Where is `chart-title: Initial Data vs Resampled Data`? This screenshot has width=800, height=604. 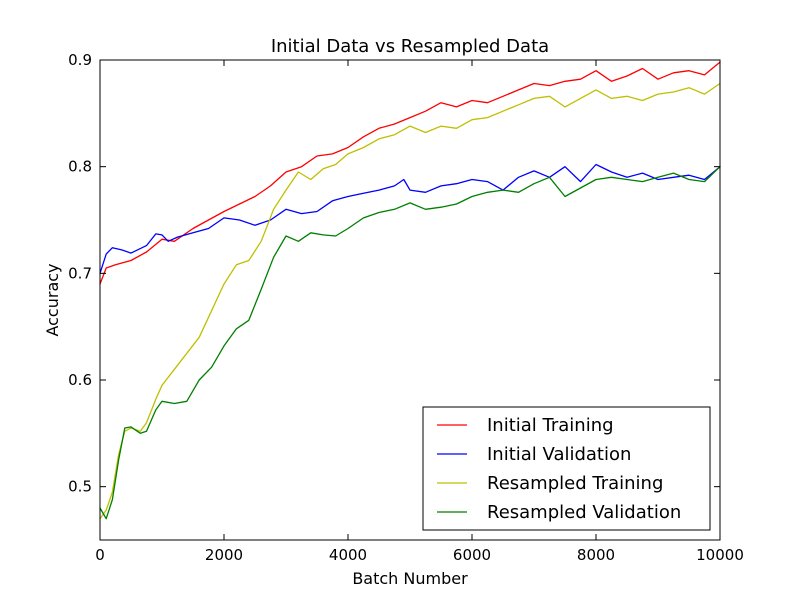 chart-title: Initial Data vs Resampled Data is located at coordinates (410, 46).